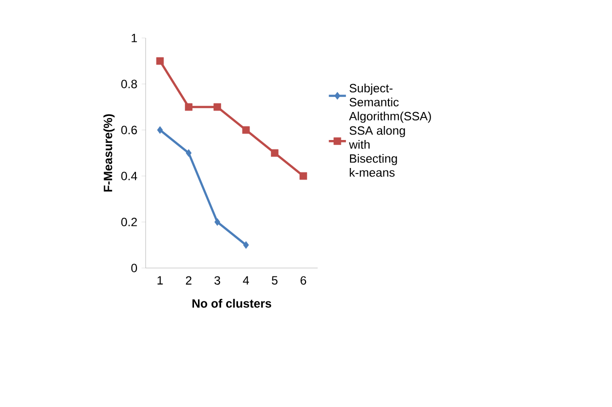  Describe the element at coordinates (390, 103) in the screenshot. I see `legend-label: Subject-Semantic Algorithm(SSA)` at that location.